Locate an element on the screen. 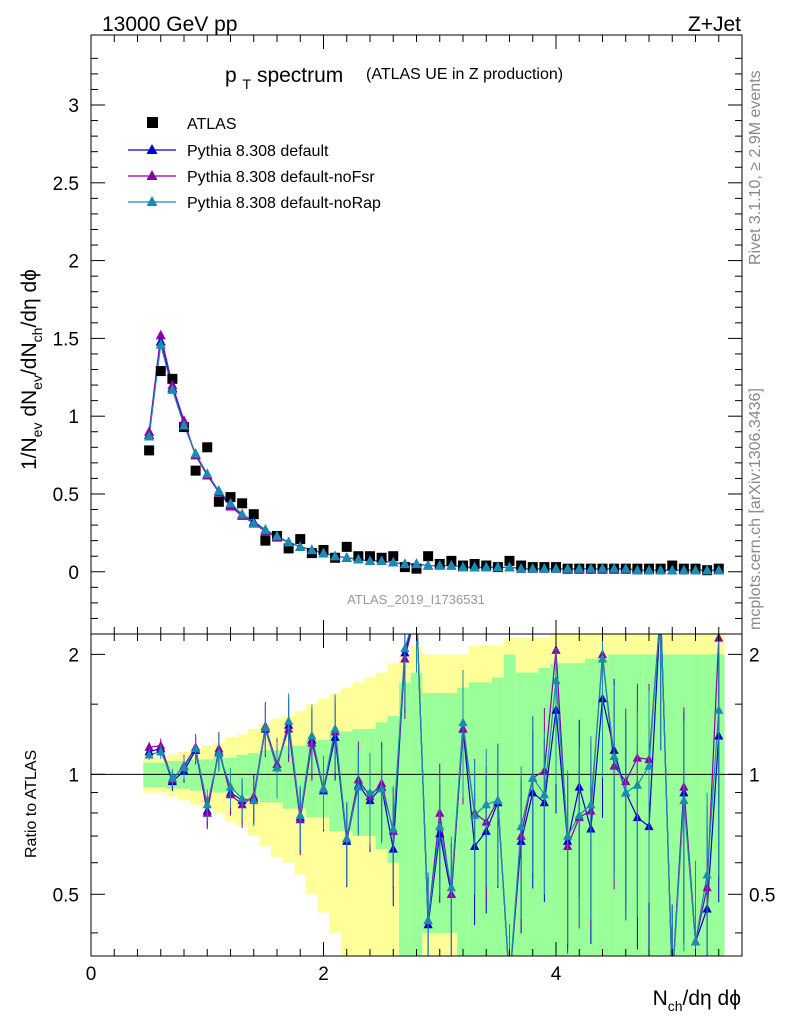 Image resolution: width=786 pixels, height=1024 pixels. title-p: p is located at coordinates (231, 75).